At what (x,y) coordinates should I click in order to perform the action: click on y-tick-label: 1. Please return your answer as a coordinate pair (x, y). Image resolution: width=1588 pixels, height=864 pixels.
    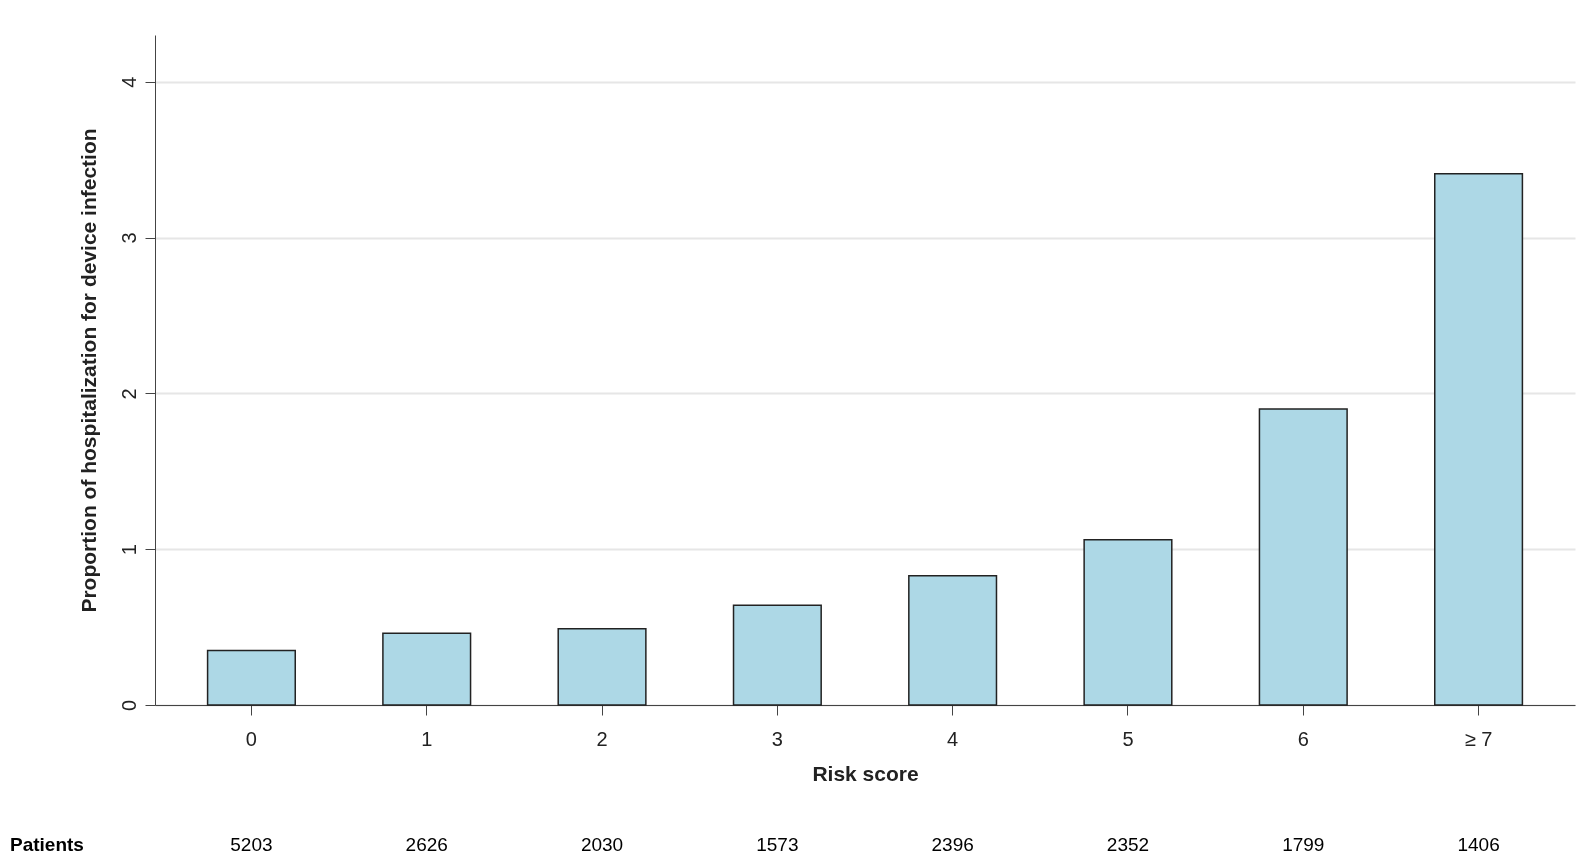
    Looking at the image, I should click on (128, 550).